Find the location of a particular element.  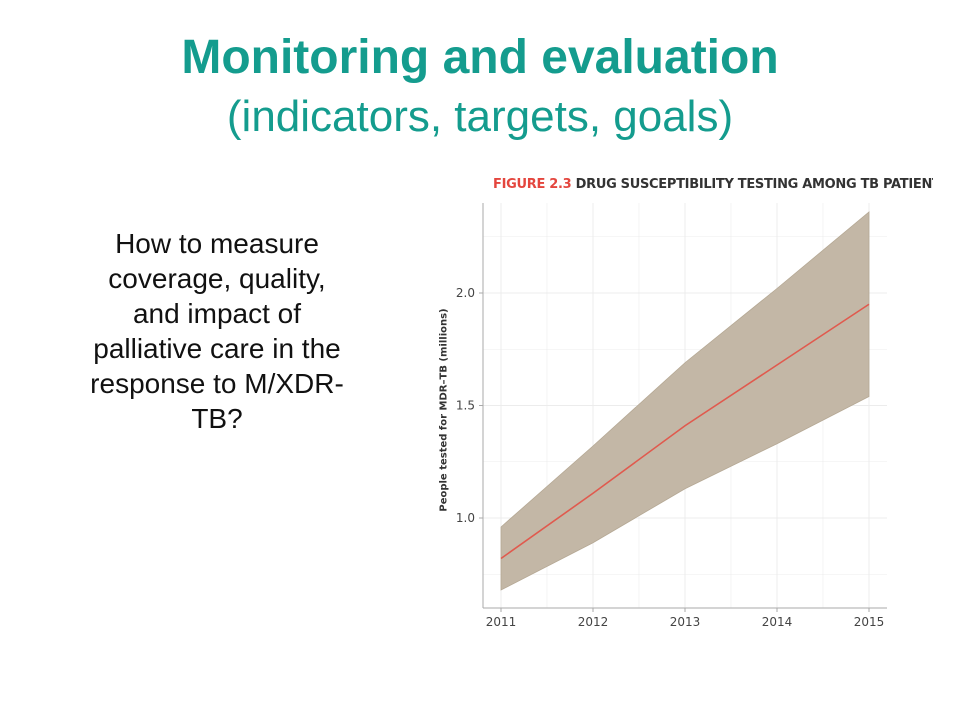

x-tick-label: 2013 is located at coordinates (685, 622).